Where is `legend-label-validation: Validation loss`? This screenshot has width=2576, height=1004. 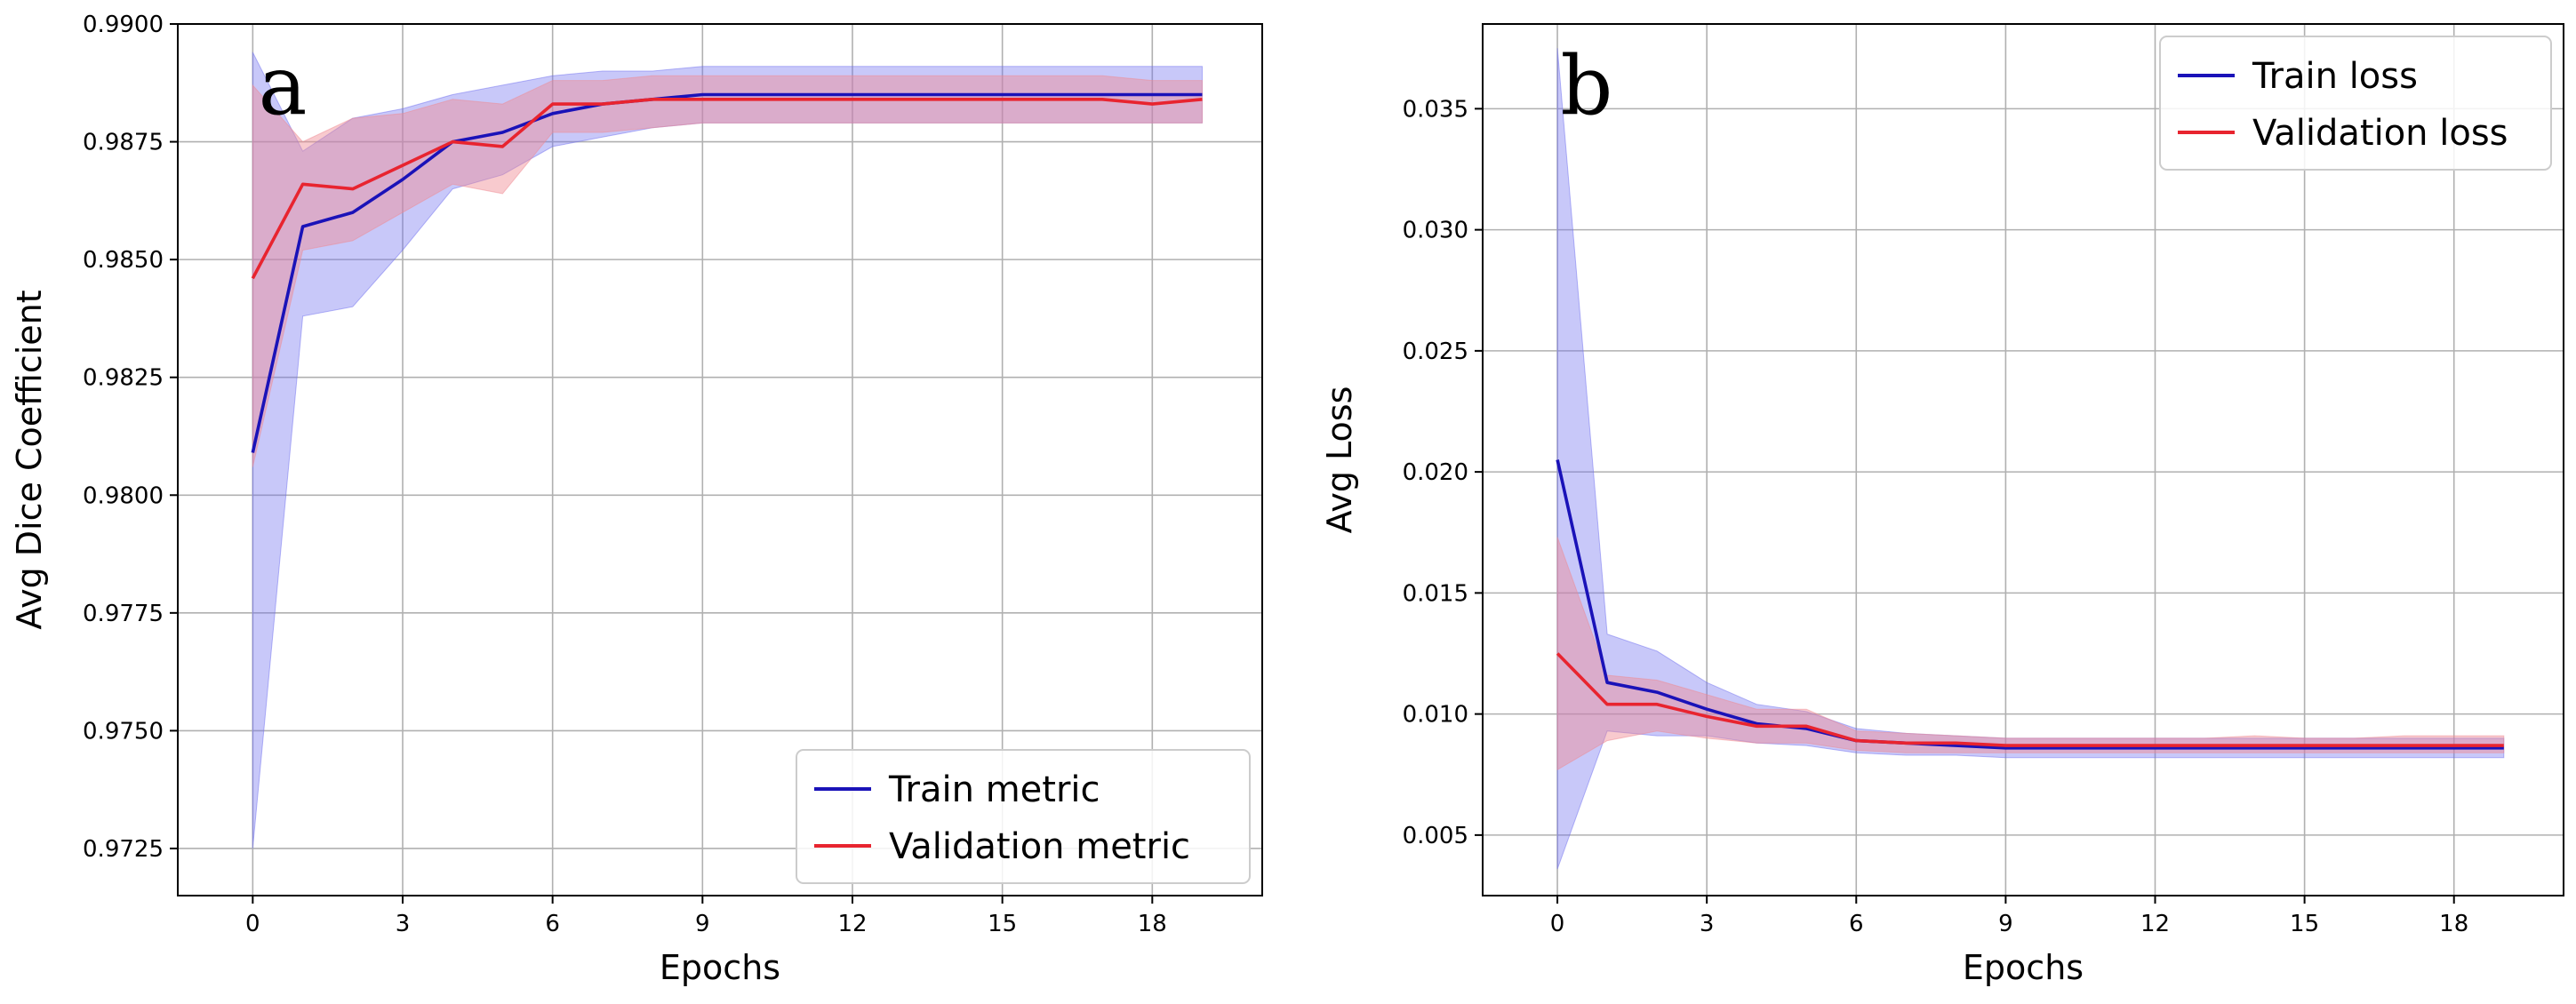
legend-label-validation: Validation loss is located at coordinates (2380, 133).